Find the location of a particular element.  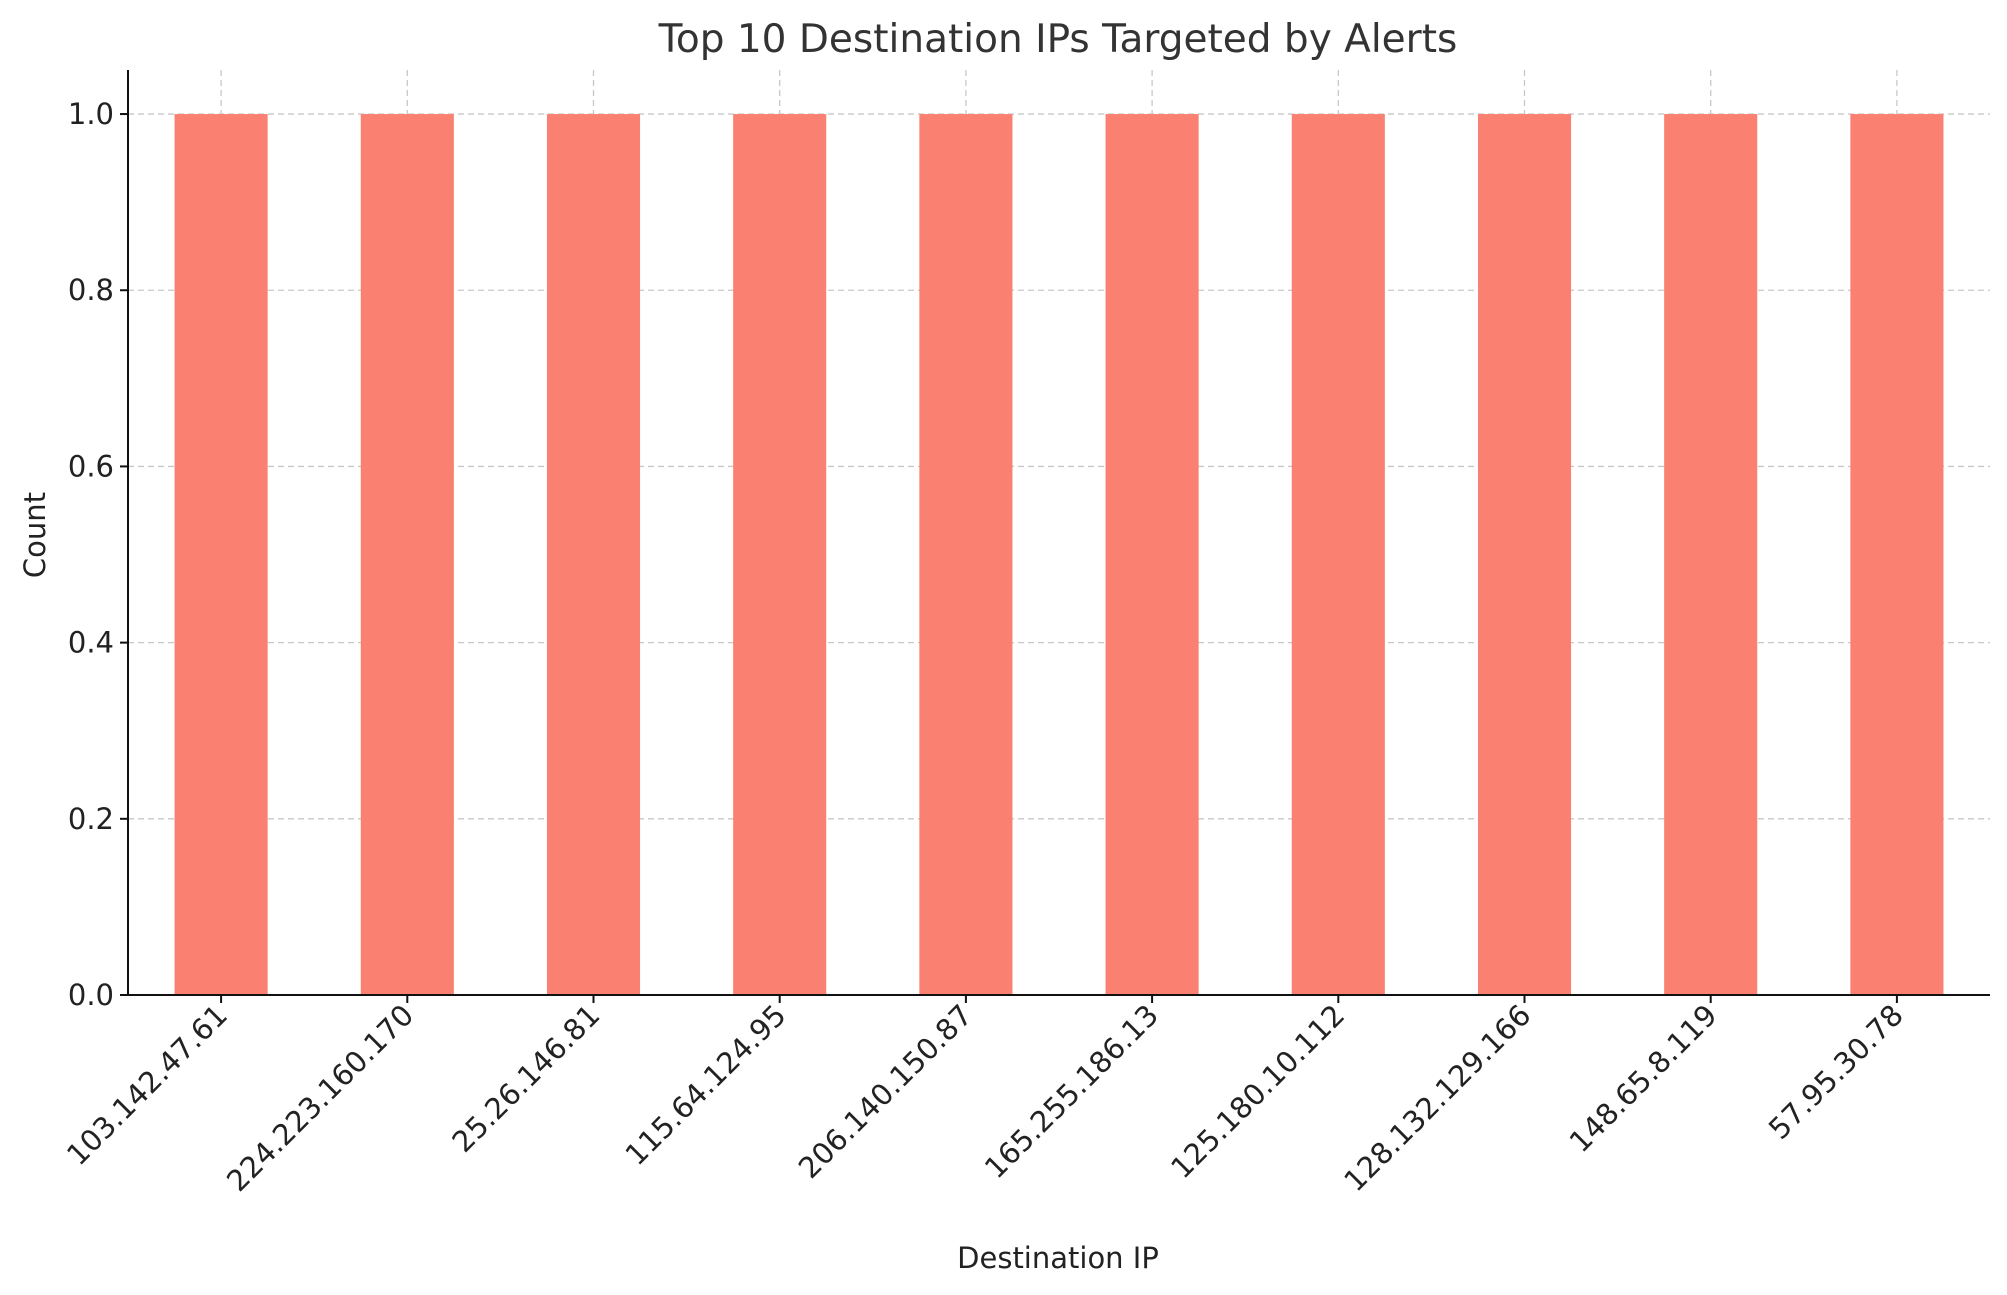

y-axis-label: Count is located at coordinates (35, 535).